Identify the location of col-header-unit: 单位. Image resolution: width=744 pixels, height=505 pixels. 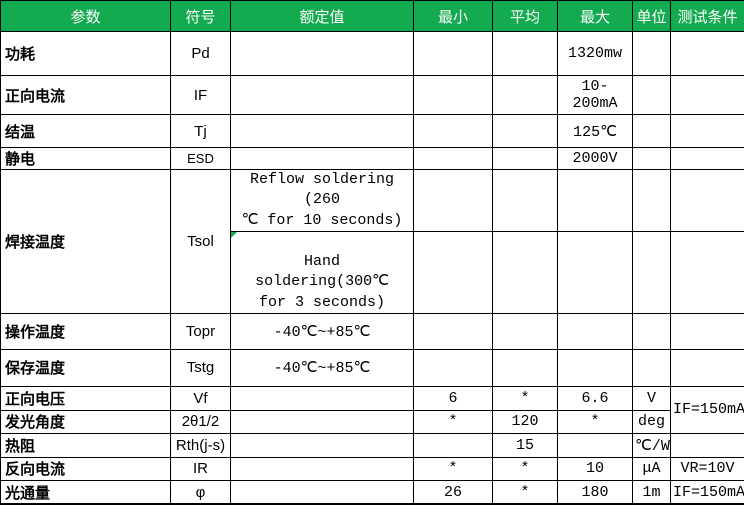
(652, 16).